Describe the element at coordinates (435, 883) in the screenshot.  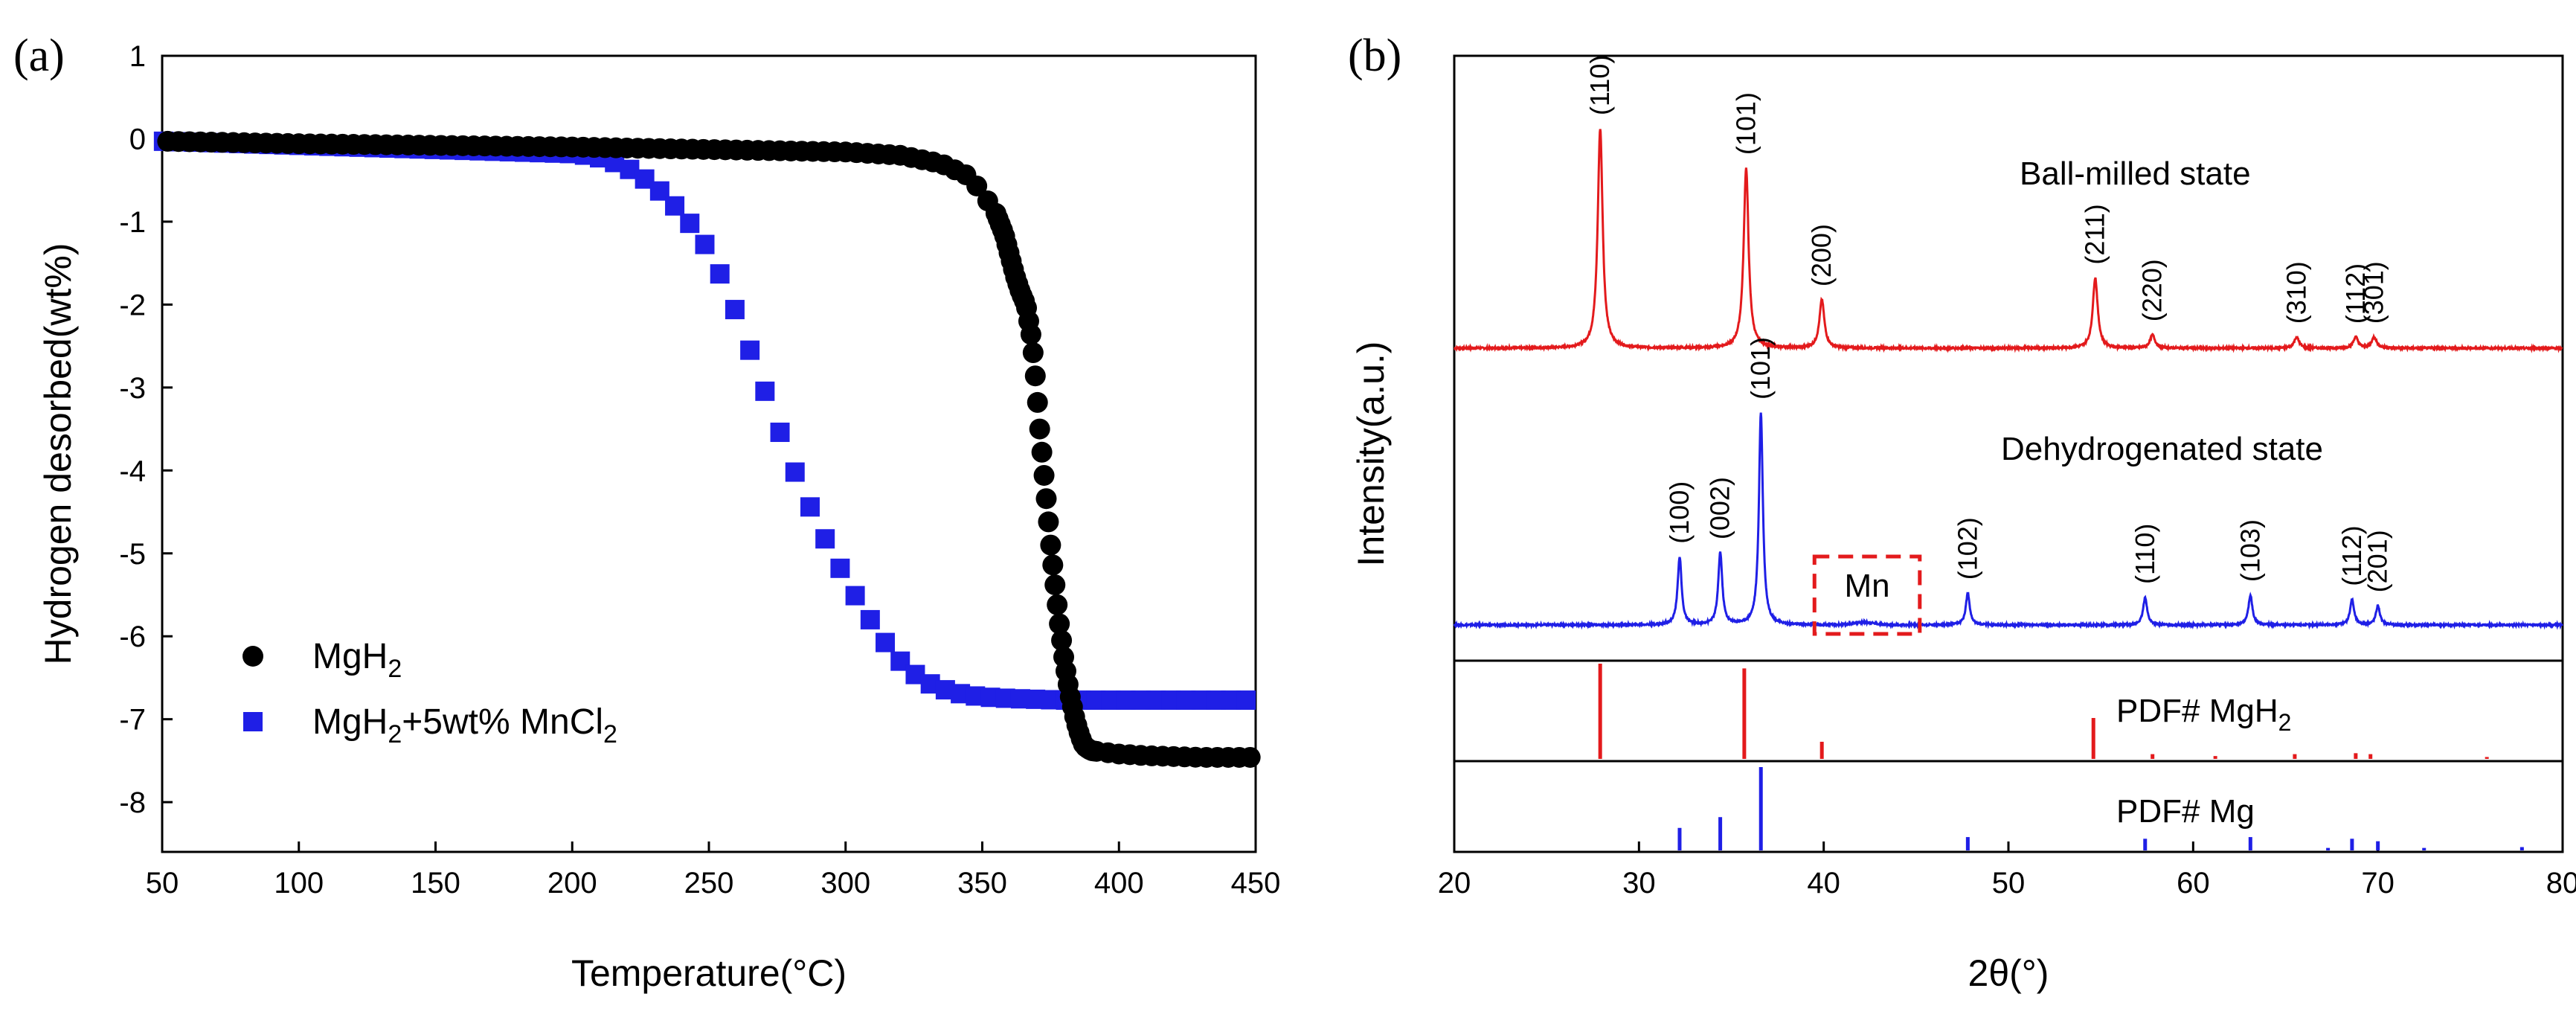
I see `x-tick-label: 150` at that location.